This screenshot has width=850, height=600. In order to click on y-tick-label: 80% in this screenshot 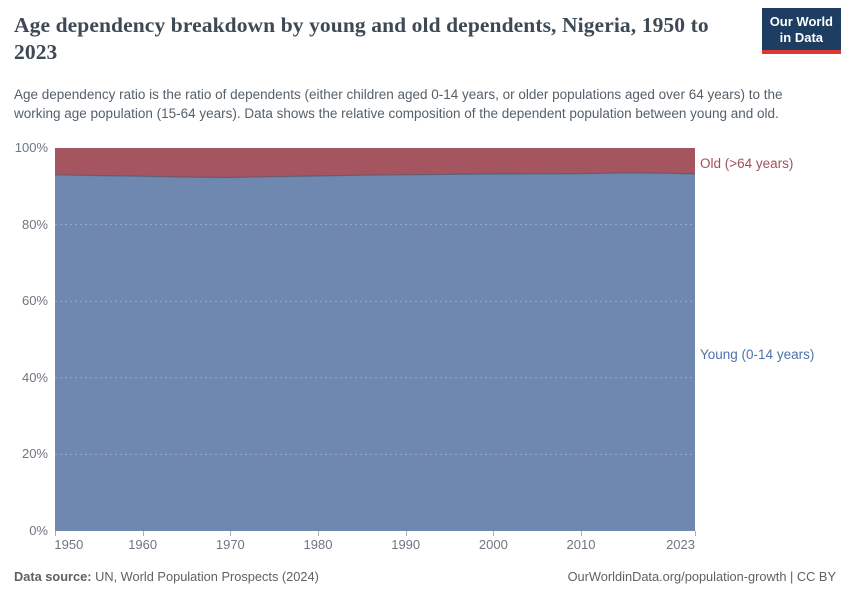, I will do `click(34, 224)`.